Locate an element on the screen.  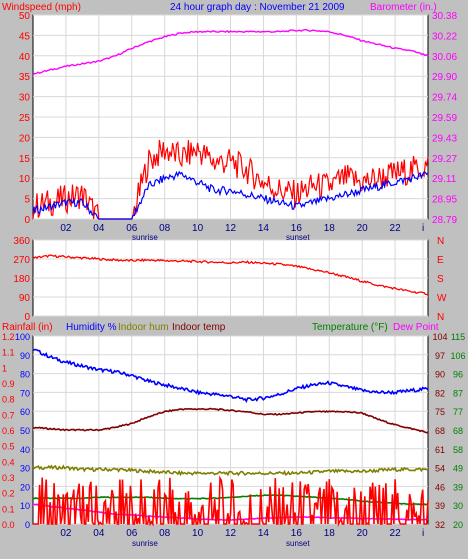
humidity-tick-5: 50 is located at coordinates (25, 431).